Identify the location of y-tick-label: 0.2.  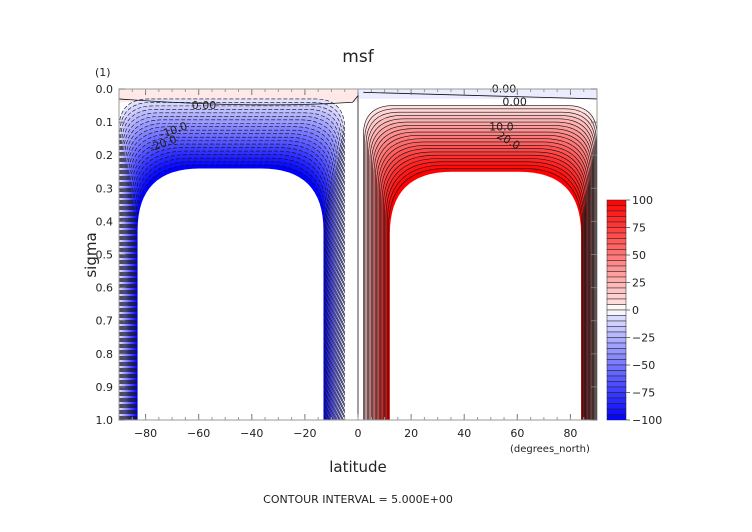
(105, 155).